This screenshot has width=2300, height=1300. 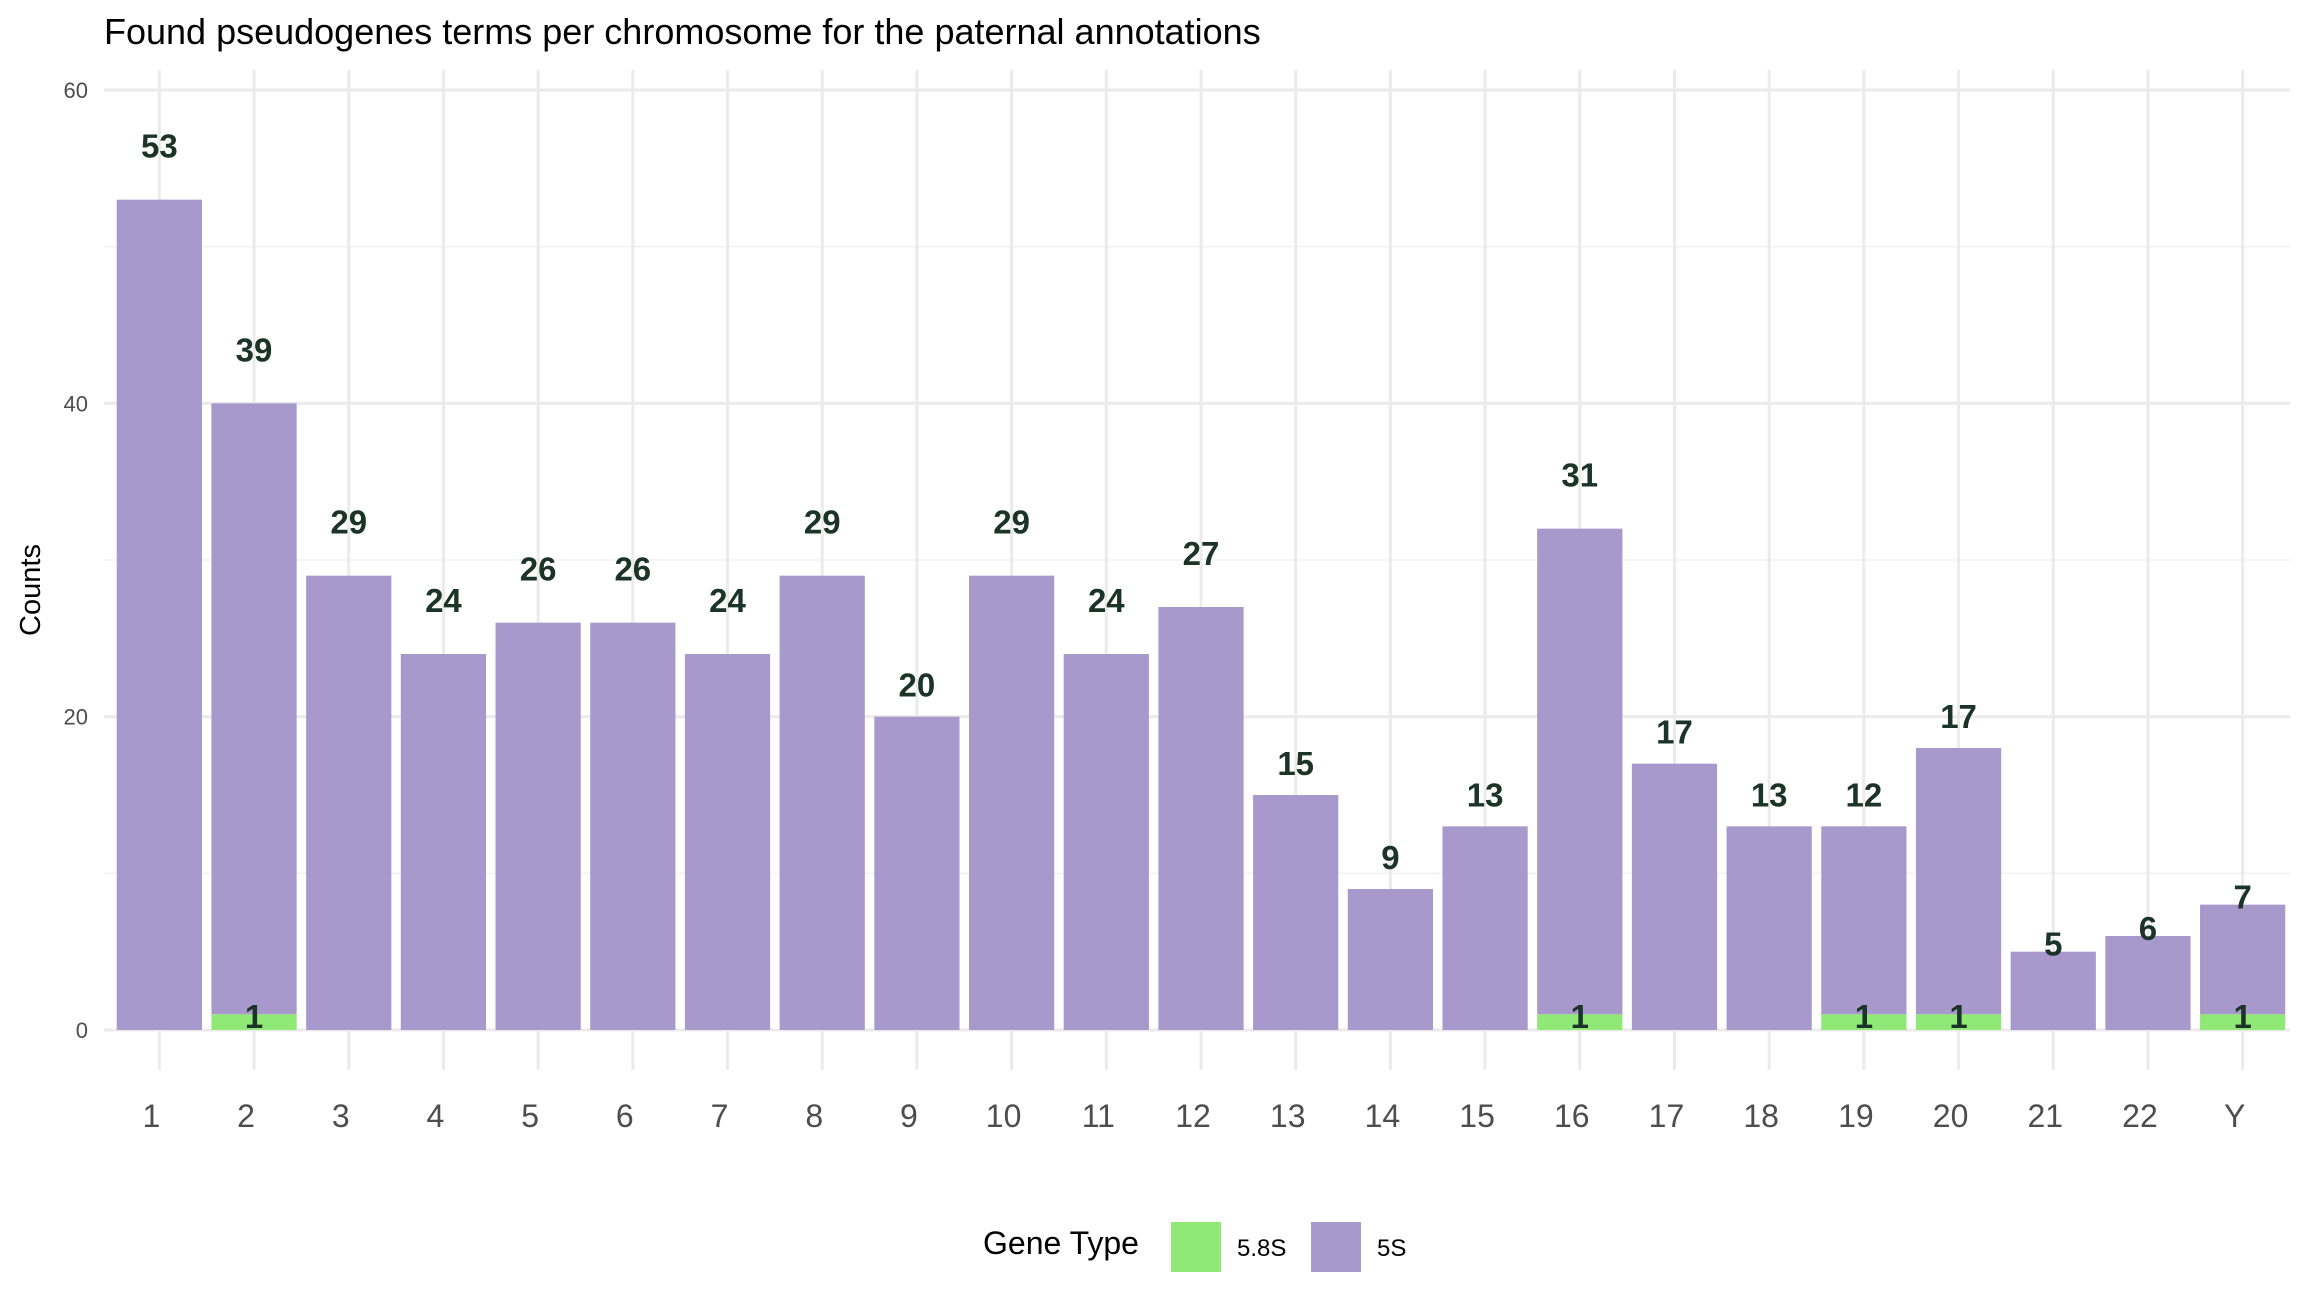 I want to click on x-tick-label: 8, so click(x=814, y=1116).